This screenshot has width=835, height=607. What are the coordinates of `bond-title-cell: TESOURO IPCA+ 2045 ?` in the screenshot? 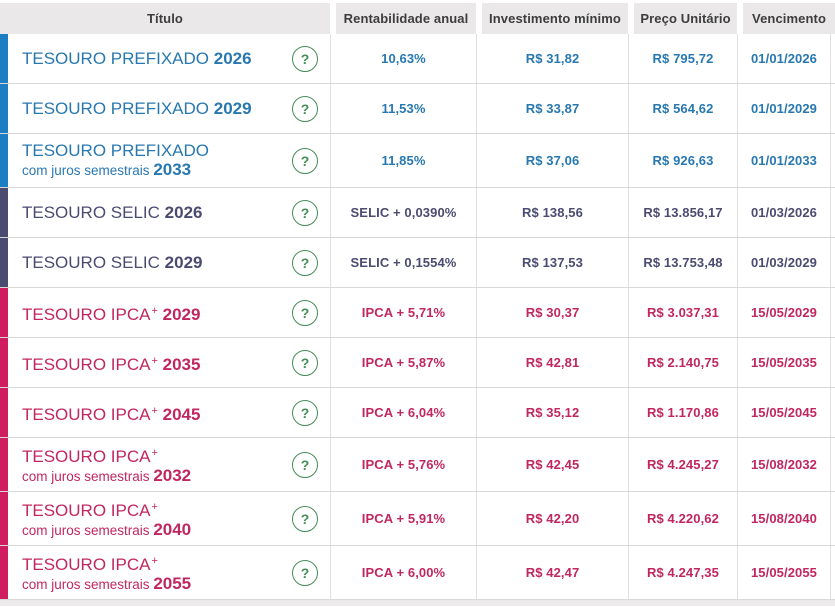 It's located at (165, 412).